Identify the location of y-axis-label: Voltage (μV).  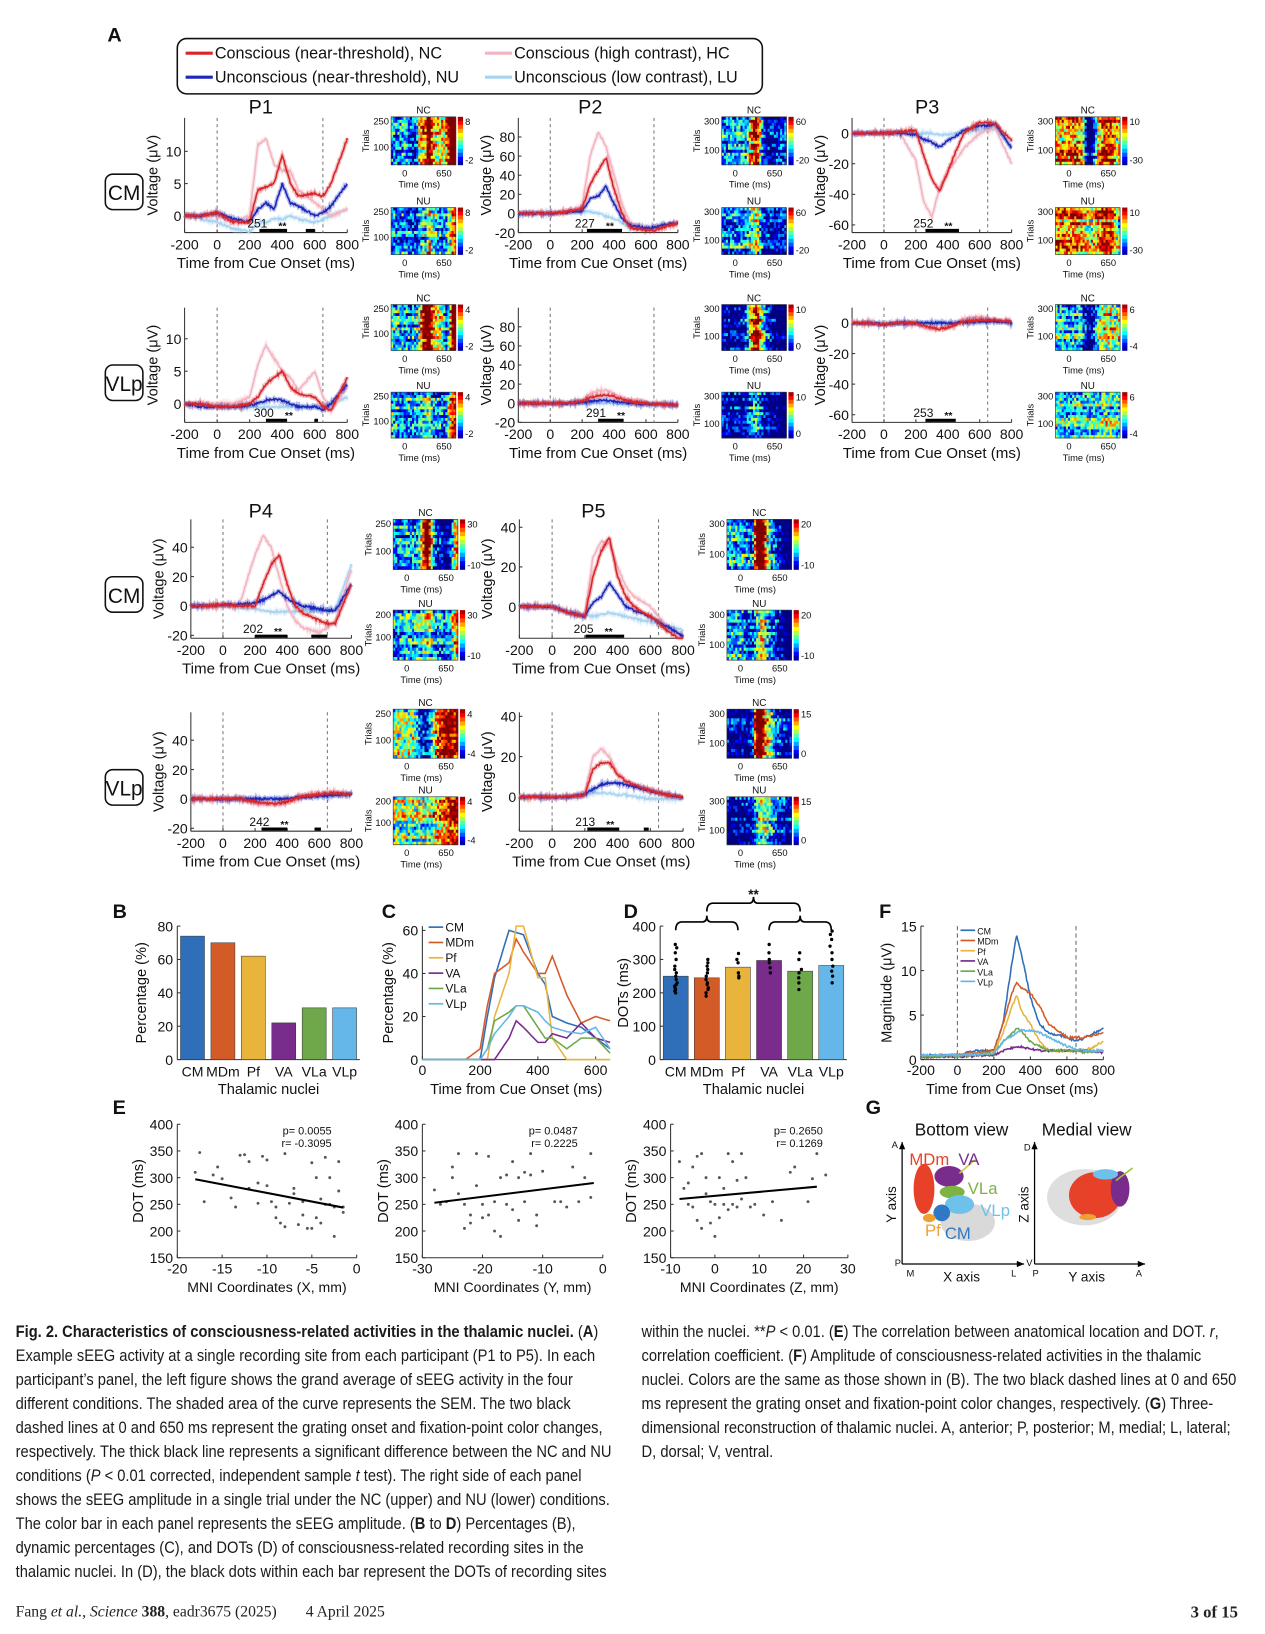
(153, 175).